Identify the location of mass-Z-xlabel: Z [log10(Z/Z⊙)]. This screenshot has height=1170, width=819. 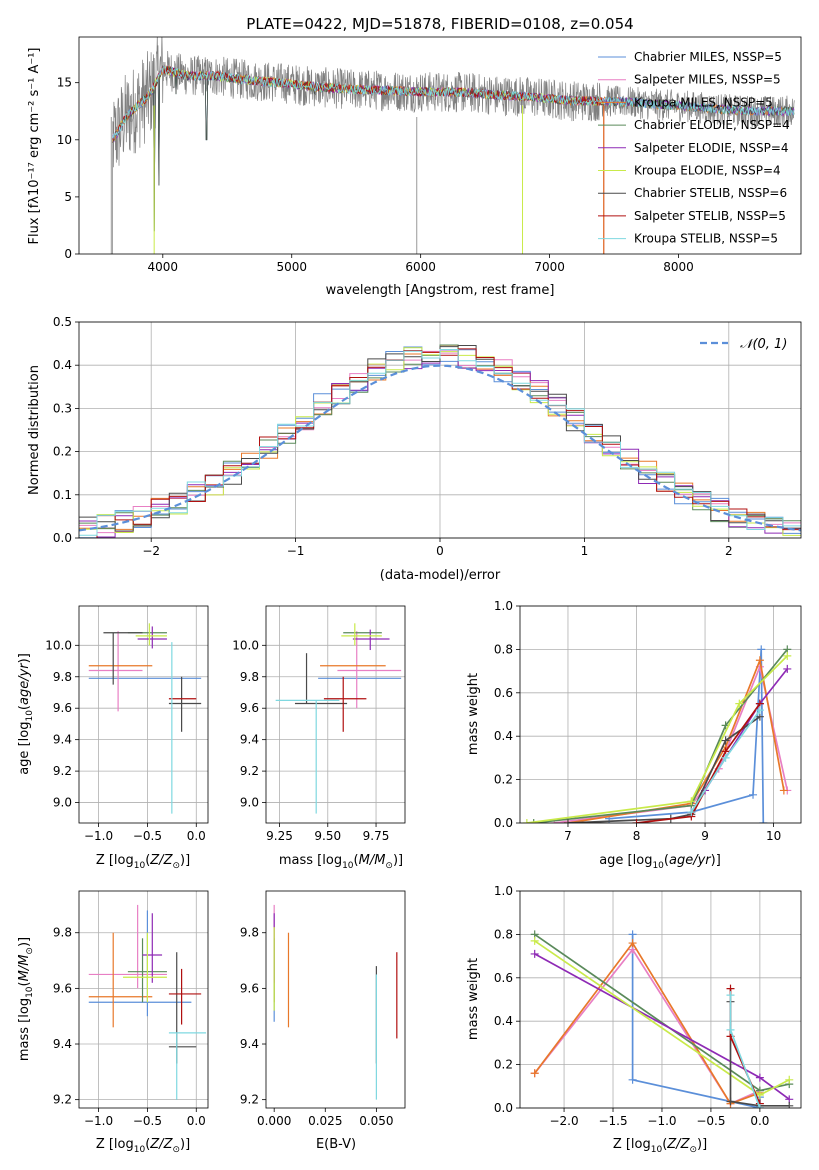
(143, 1146).